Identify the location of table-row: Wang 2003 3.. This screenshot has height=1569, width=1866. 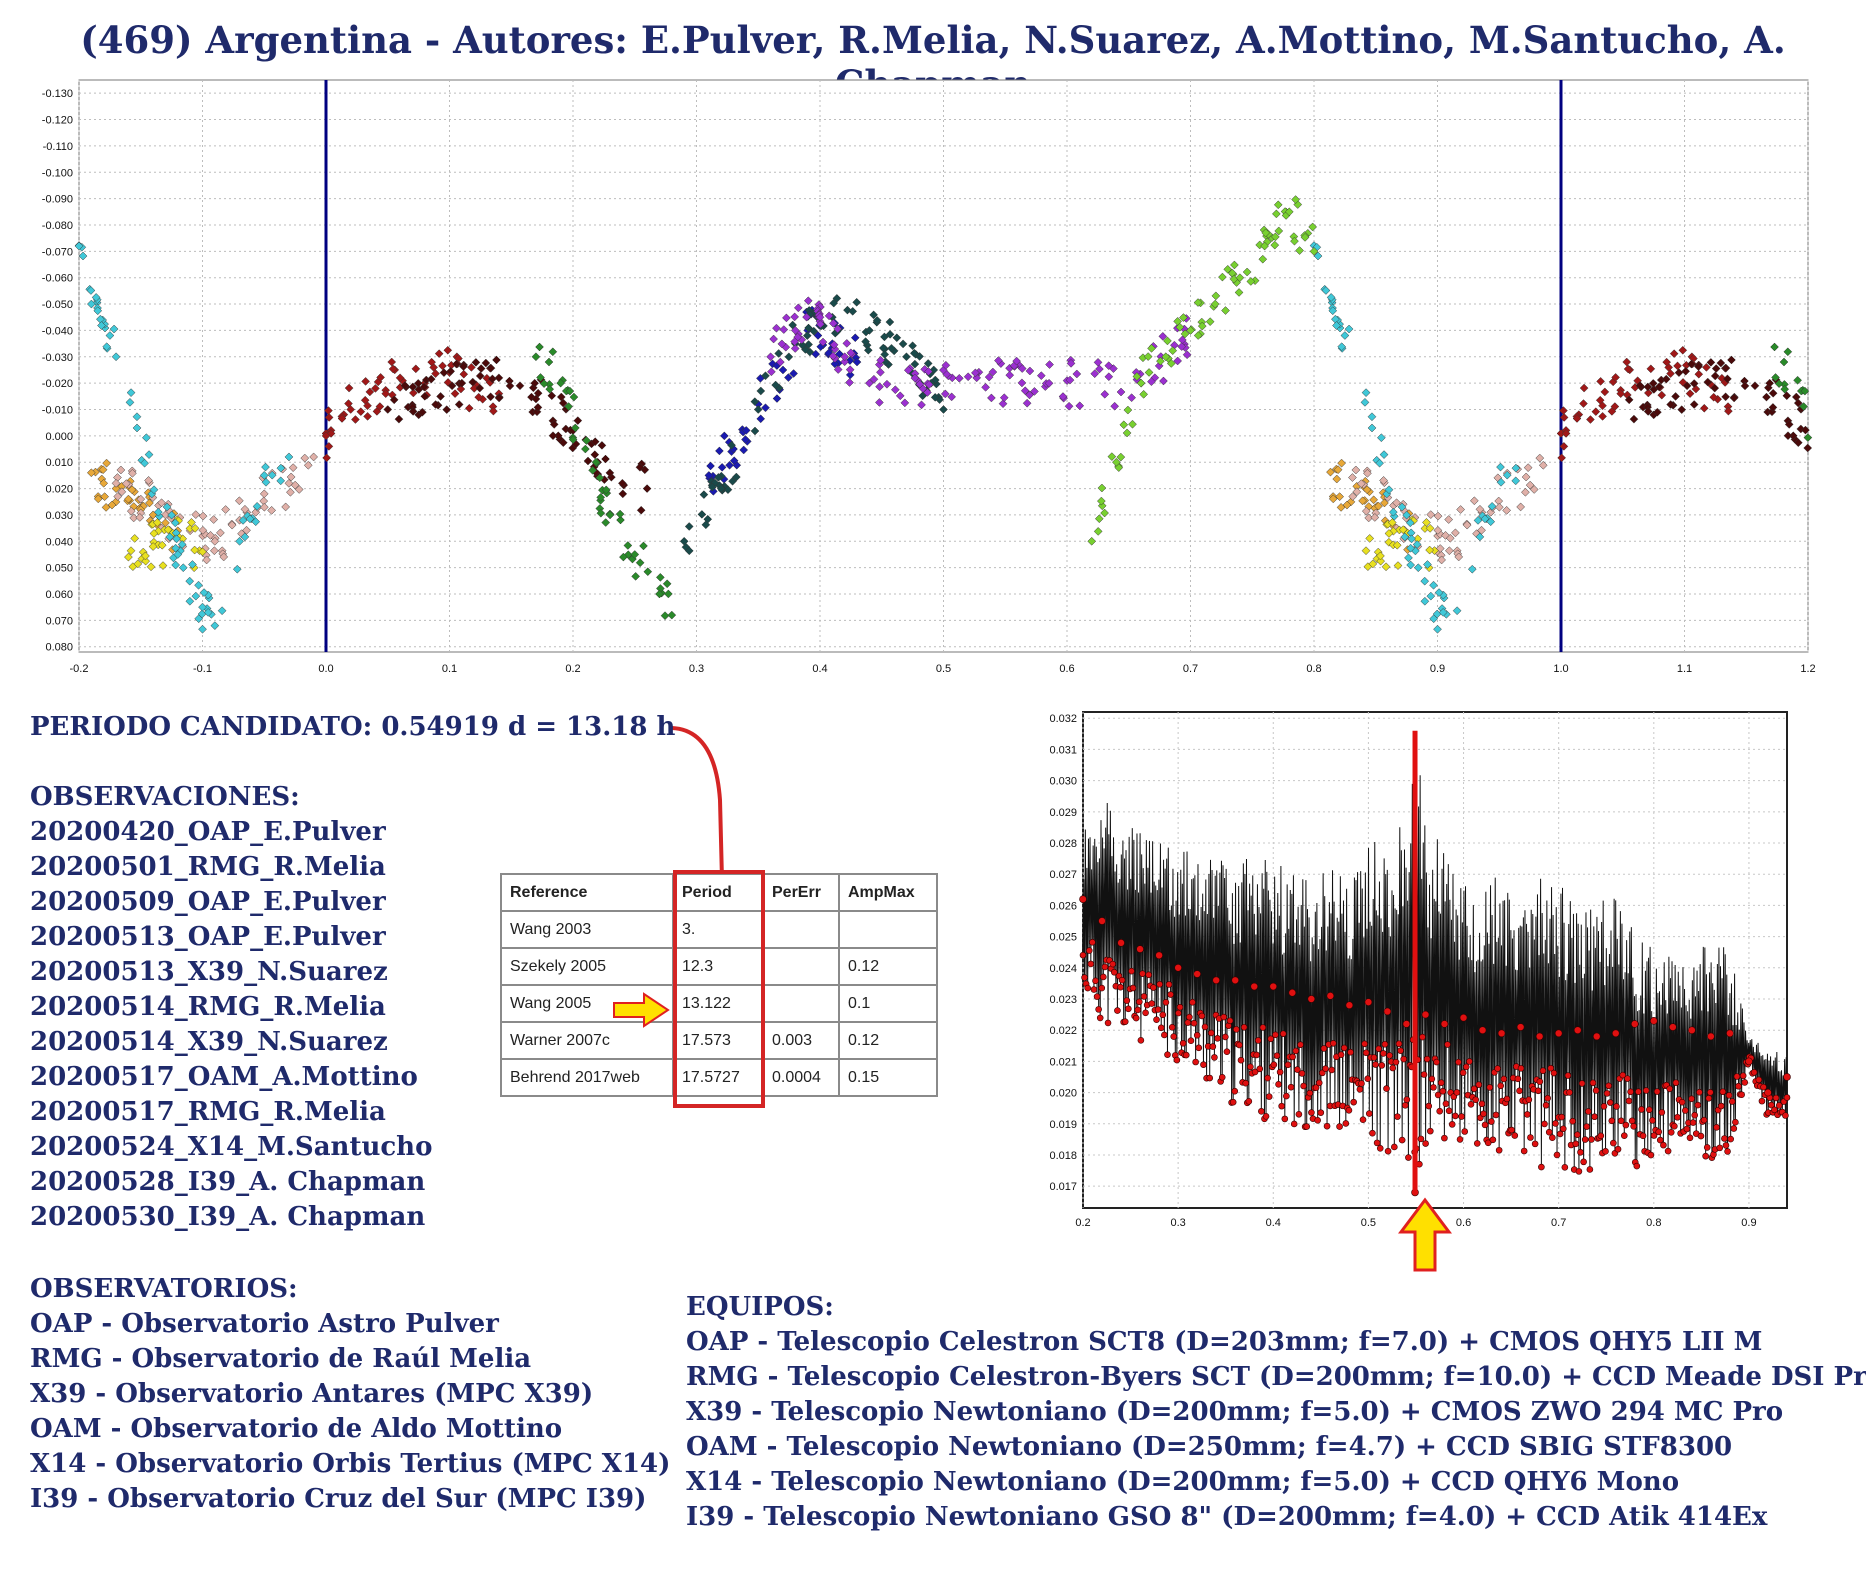
(719, 929).